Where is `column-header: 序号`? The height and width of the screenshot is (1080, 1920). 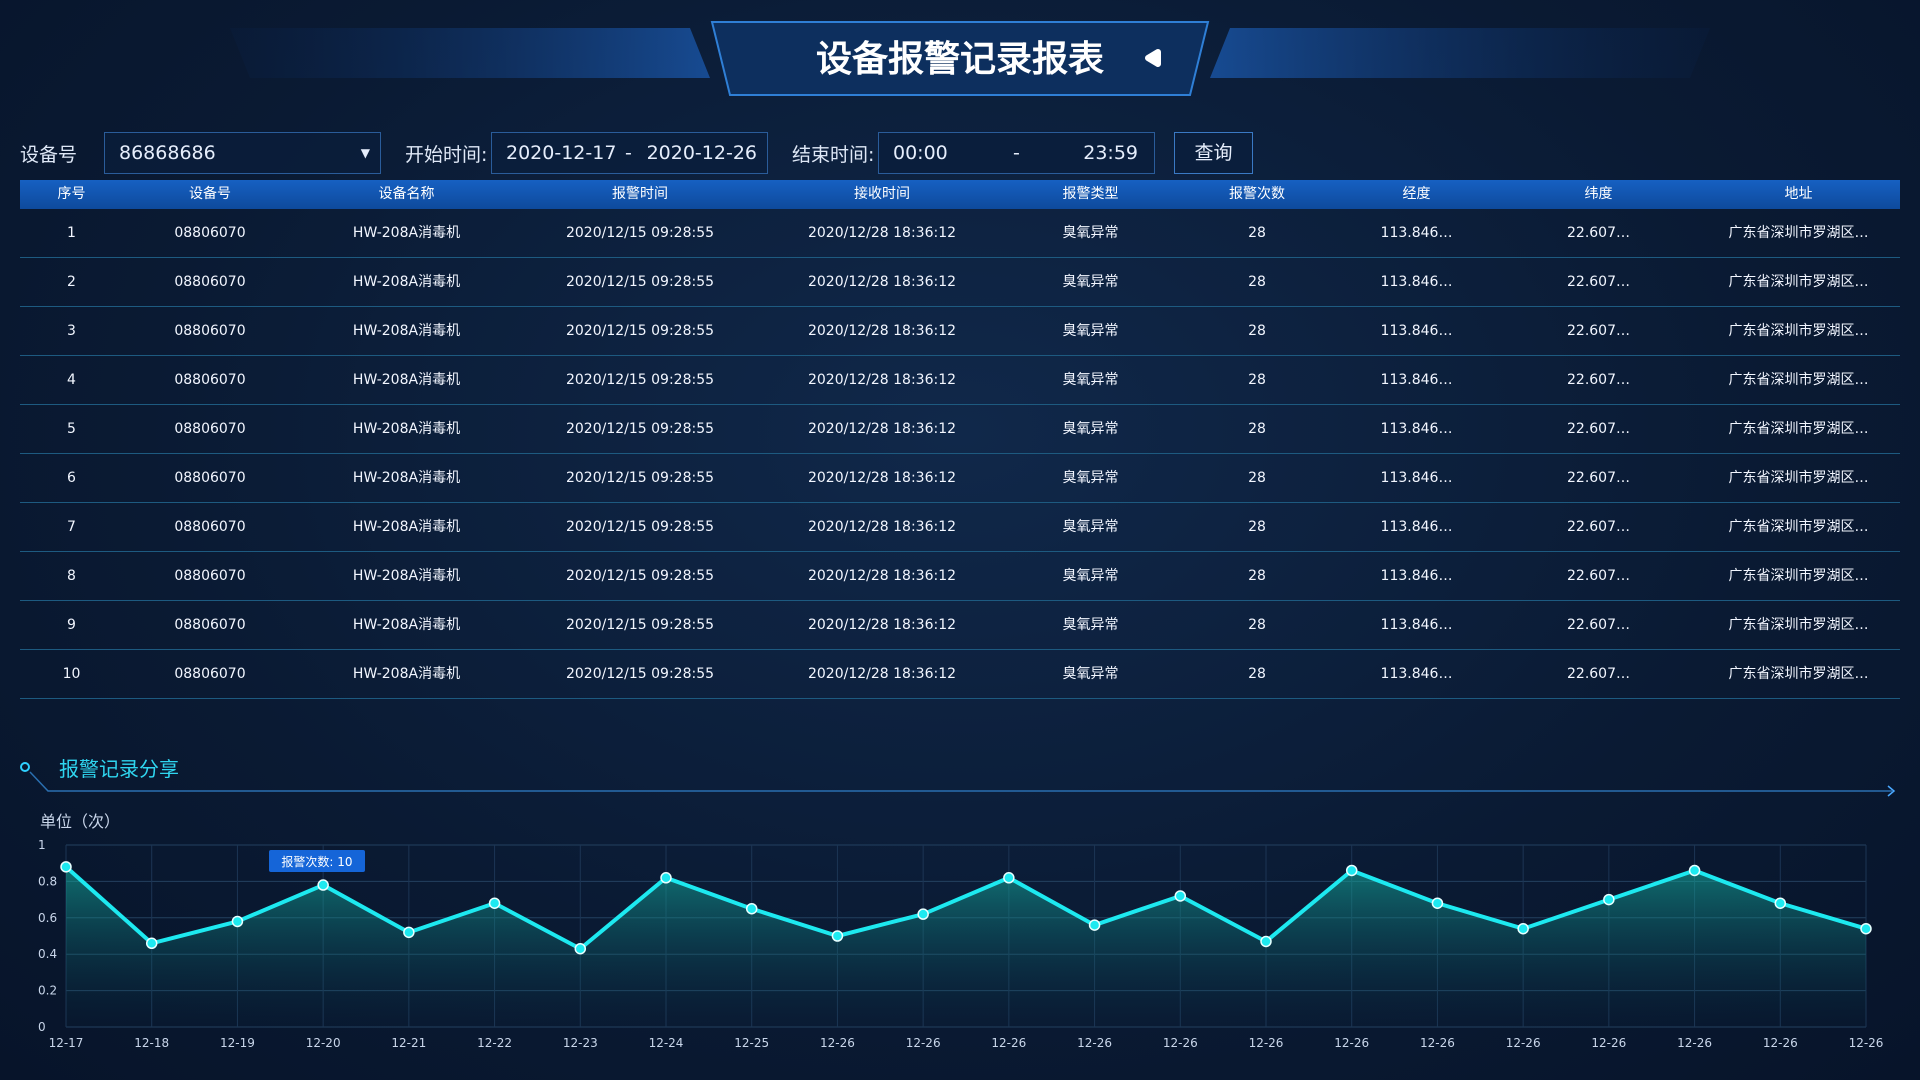 column-header: 序号 is located at coordinates (71, 194).